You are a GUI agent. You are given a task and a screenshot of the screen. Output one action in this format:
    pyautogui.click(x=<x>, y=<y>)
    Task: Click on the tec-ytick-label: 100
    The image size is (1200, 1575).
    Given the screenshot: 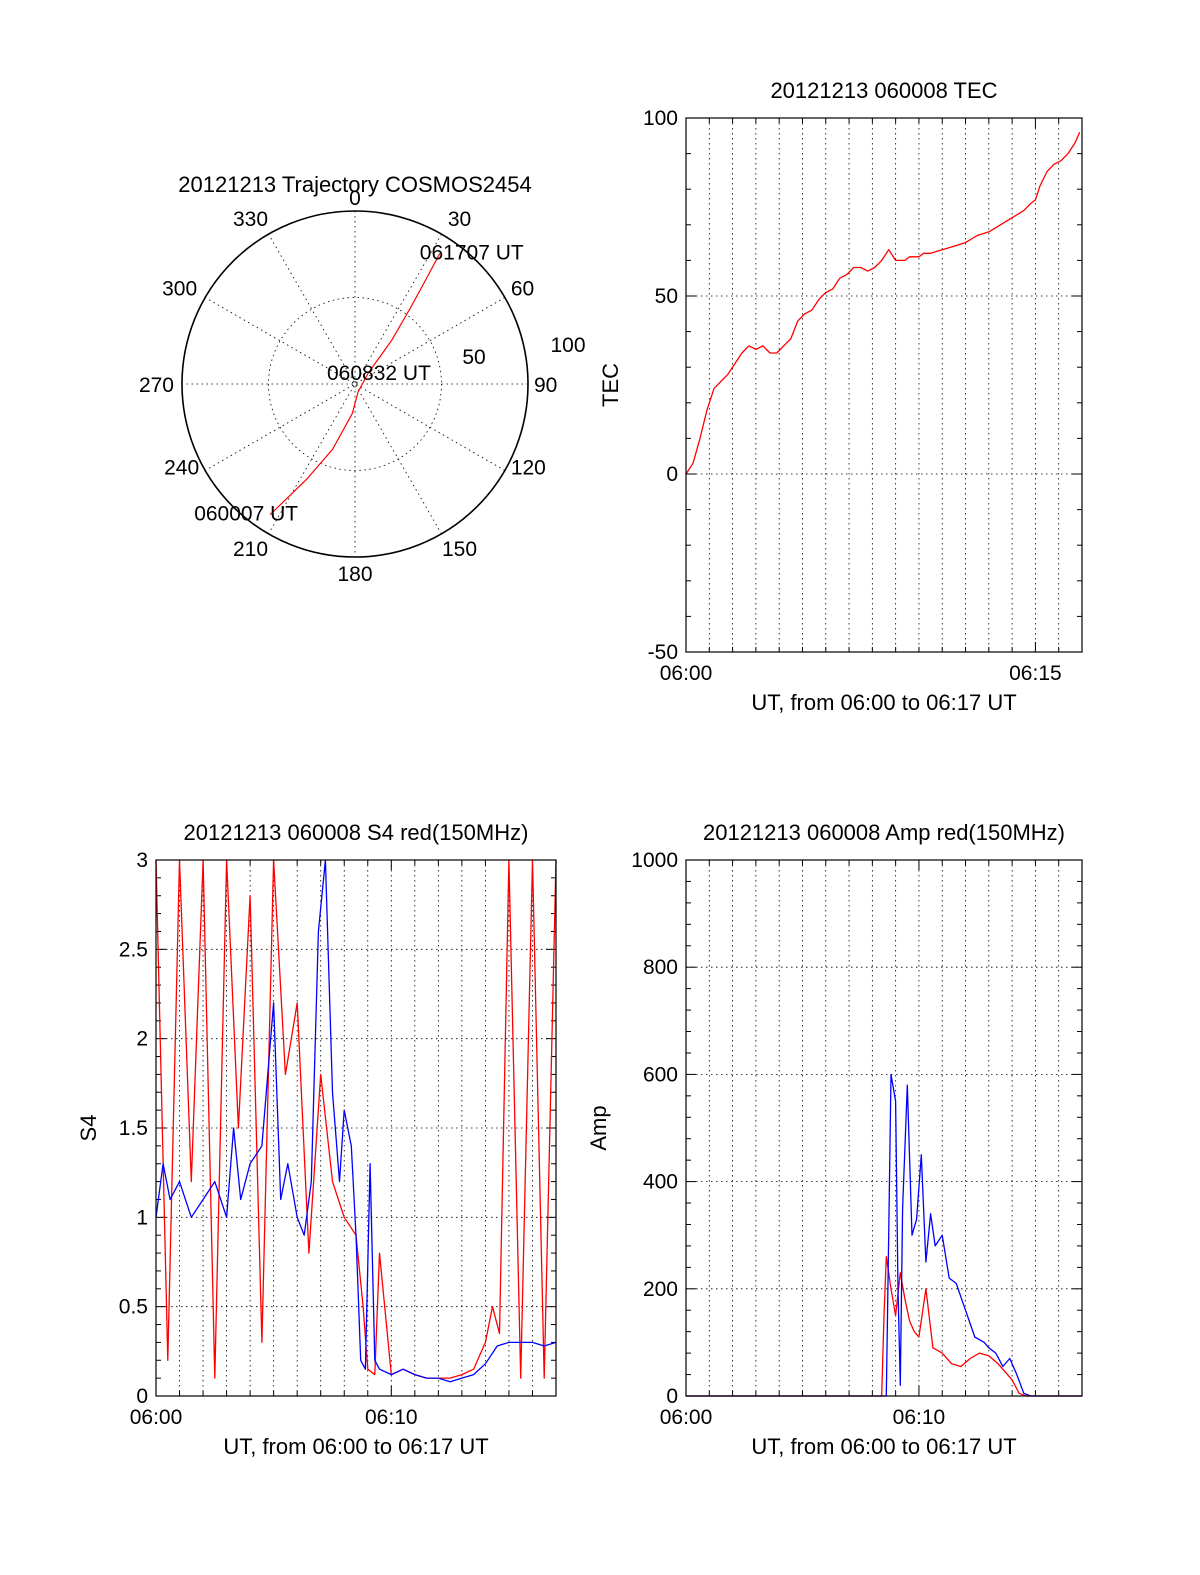 What is the action you would take?
    pyautogui.click(x=660, y=118)
    